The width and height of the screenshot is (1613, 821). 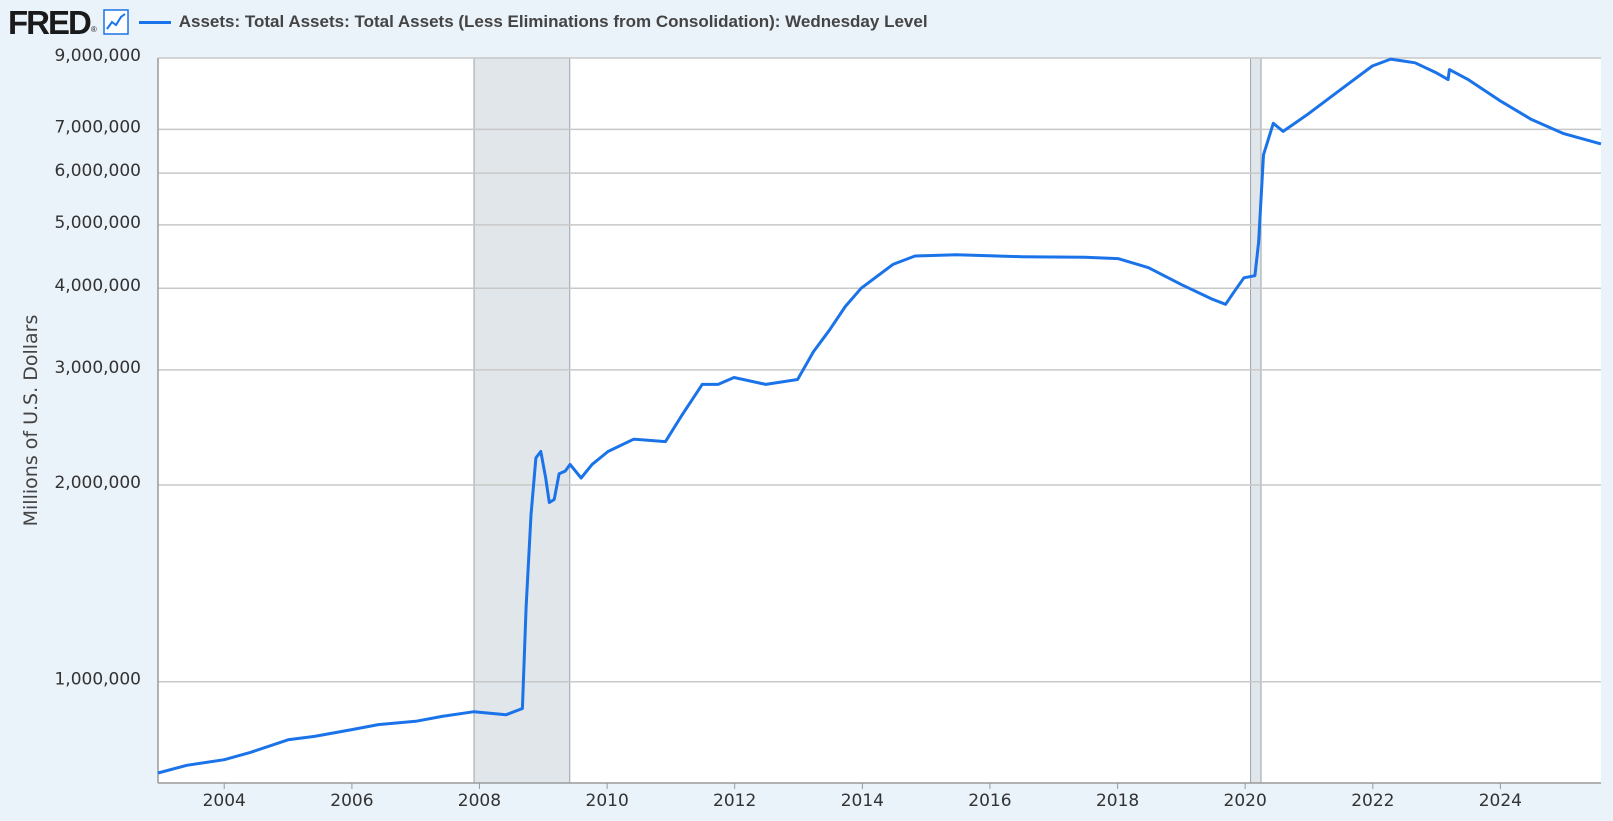 What do you see at coordinates (97, 680) in the screenshot?
I see `y-tick-label: 1,000,000` at bounding box center [97, 680].